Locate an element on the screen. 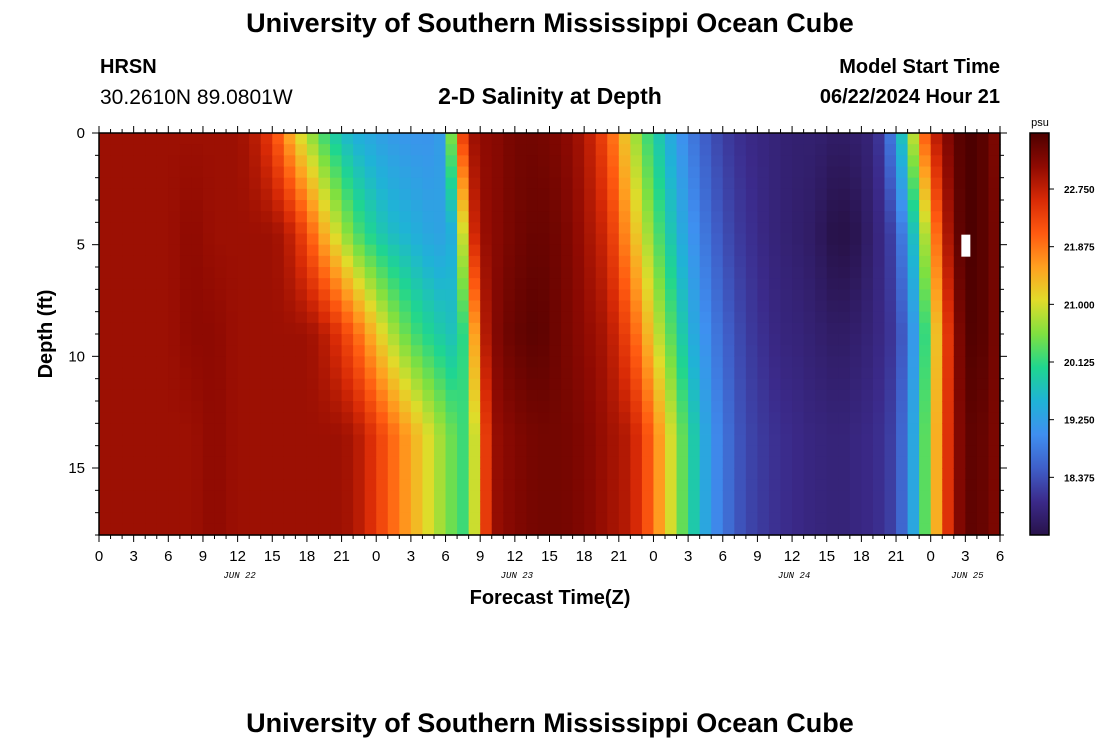  x-tick-label: 9 is located at coordinates (203, 556).